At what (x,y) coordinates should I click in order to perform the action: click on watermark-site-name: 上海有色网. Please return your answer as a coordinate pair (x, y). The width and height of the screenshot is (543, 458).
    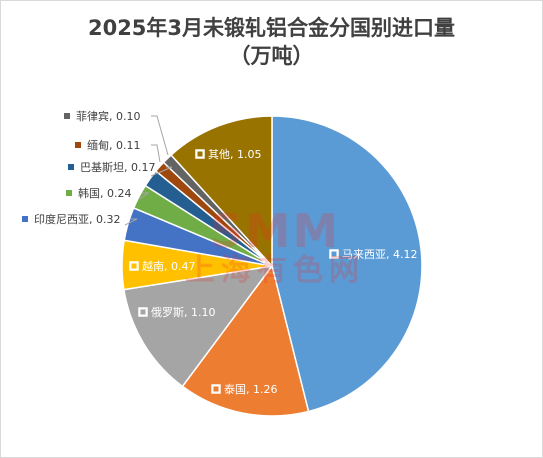
    Looking at the image, I should click on (275, 270).